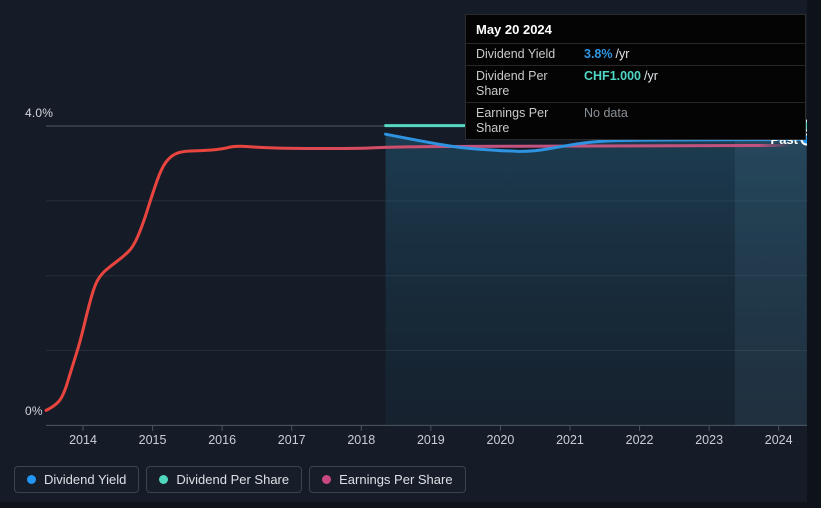  What do you see at coordinates (85, 479) in the screenshot?
I see `legend-label: Dividend Yield` at bounding box center [85, 479].